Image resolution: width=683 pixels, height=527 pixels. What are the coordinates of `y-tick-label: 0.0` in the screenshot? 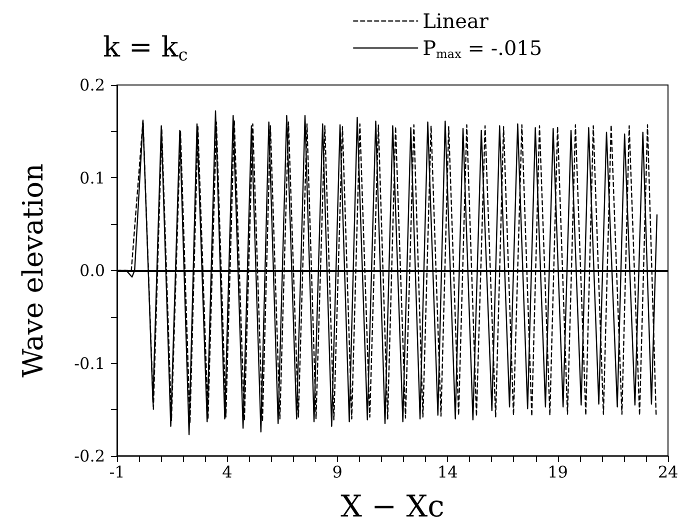 It's located at (92, 270).